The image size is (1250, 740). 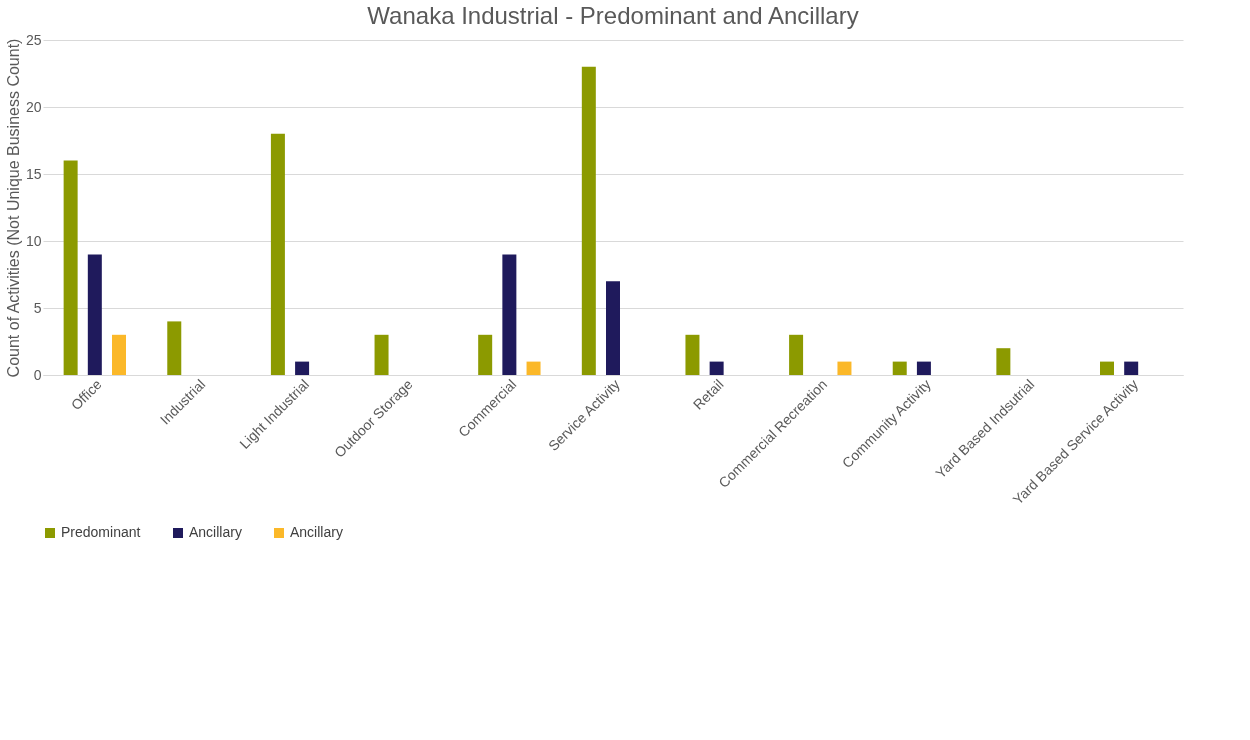 I want to click on y-tick-label: 10, so click(x=33, y=240).